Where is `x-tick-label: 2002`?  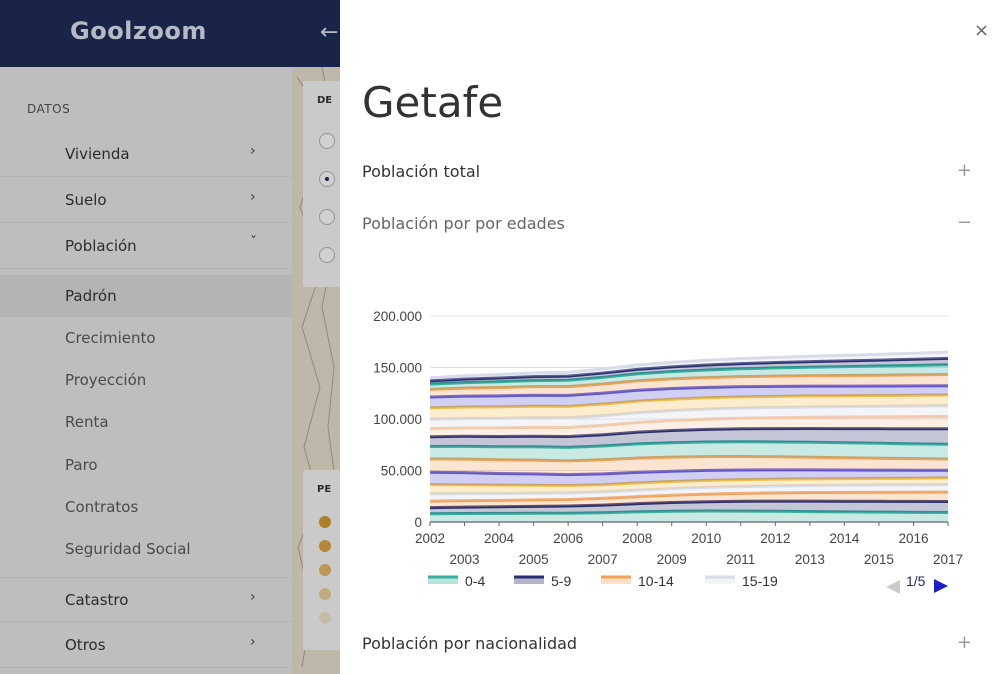
x-tick-label: 2002 is located at coordinates (430, 538).